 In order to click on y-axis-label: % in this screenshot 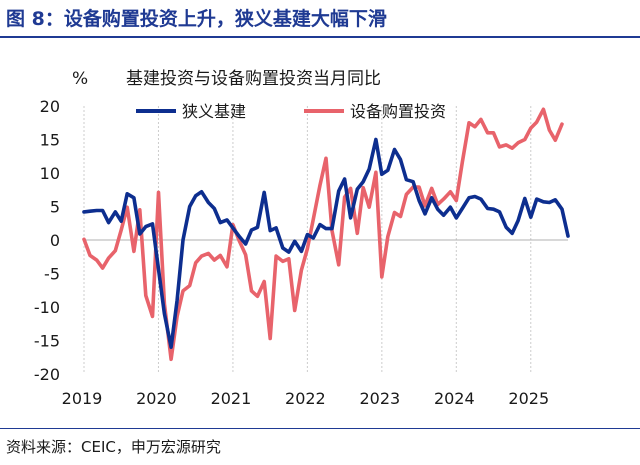, I will do `click(80, 79)`.